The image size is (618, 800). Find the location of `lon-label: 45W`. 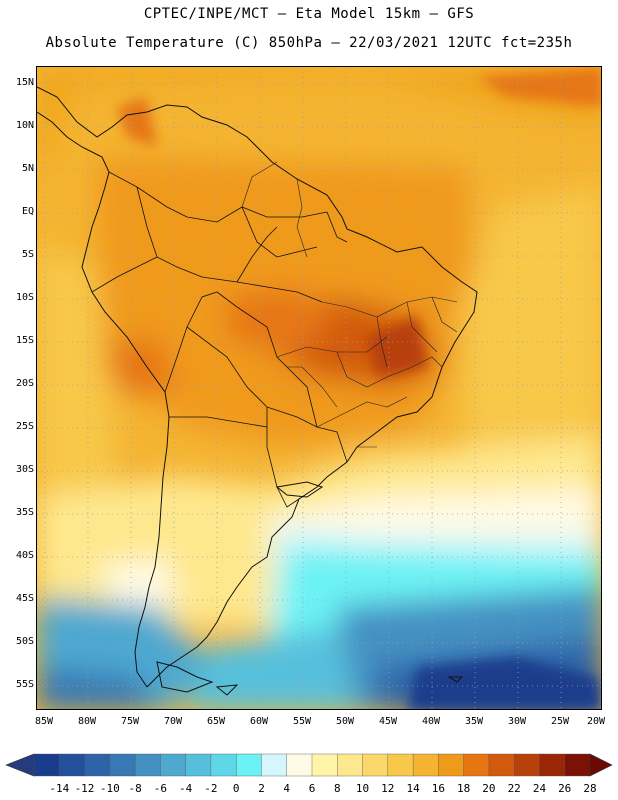

lon-label: 45W is located at coordinates (388, 721).